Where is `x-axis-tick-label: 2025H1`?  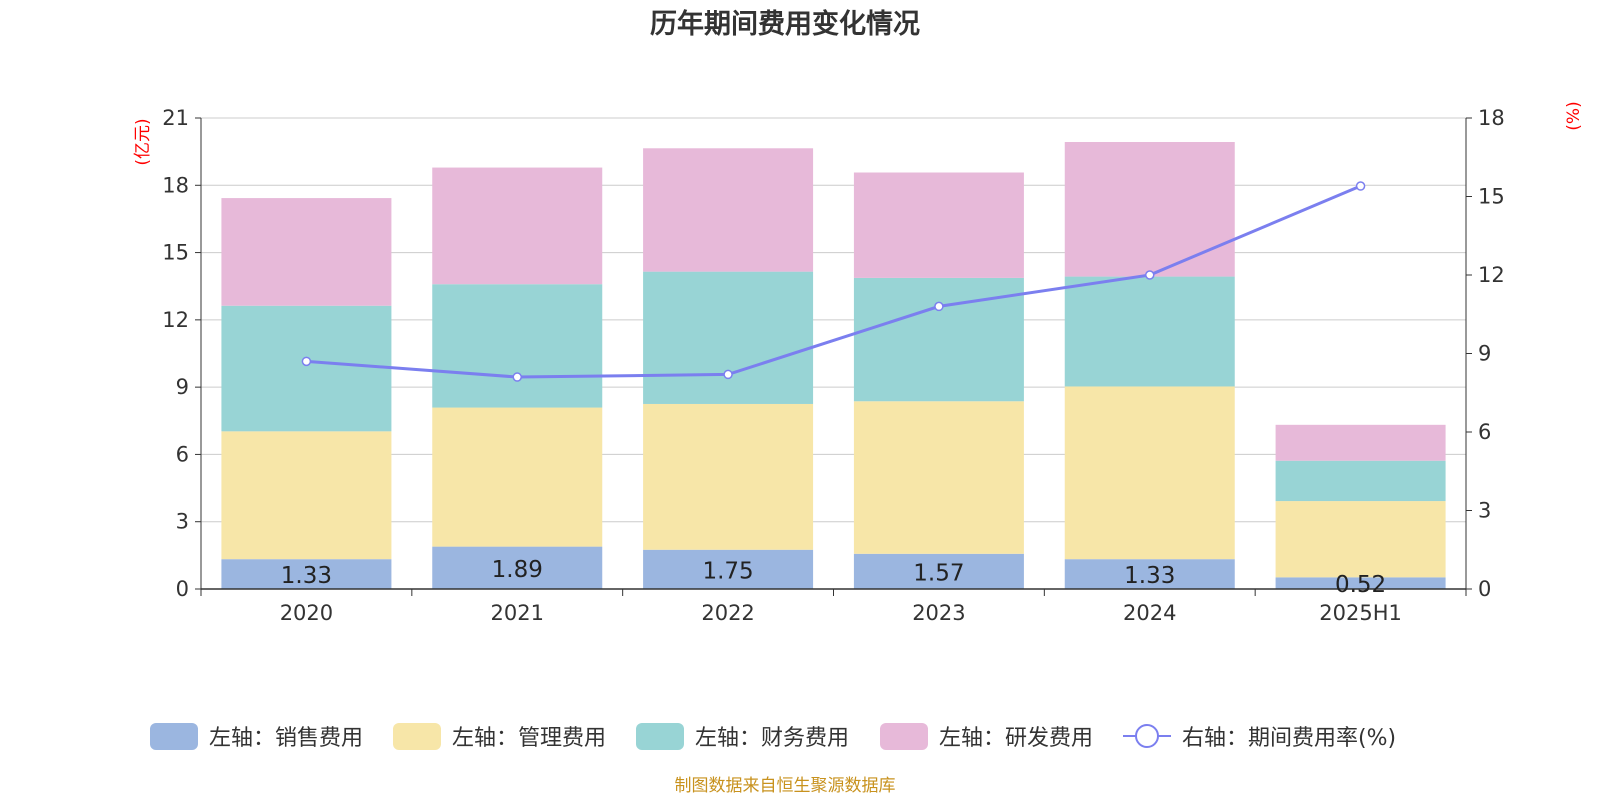
x-axis-tick-label: 2025H1 is located at coordinates (1360, 613).